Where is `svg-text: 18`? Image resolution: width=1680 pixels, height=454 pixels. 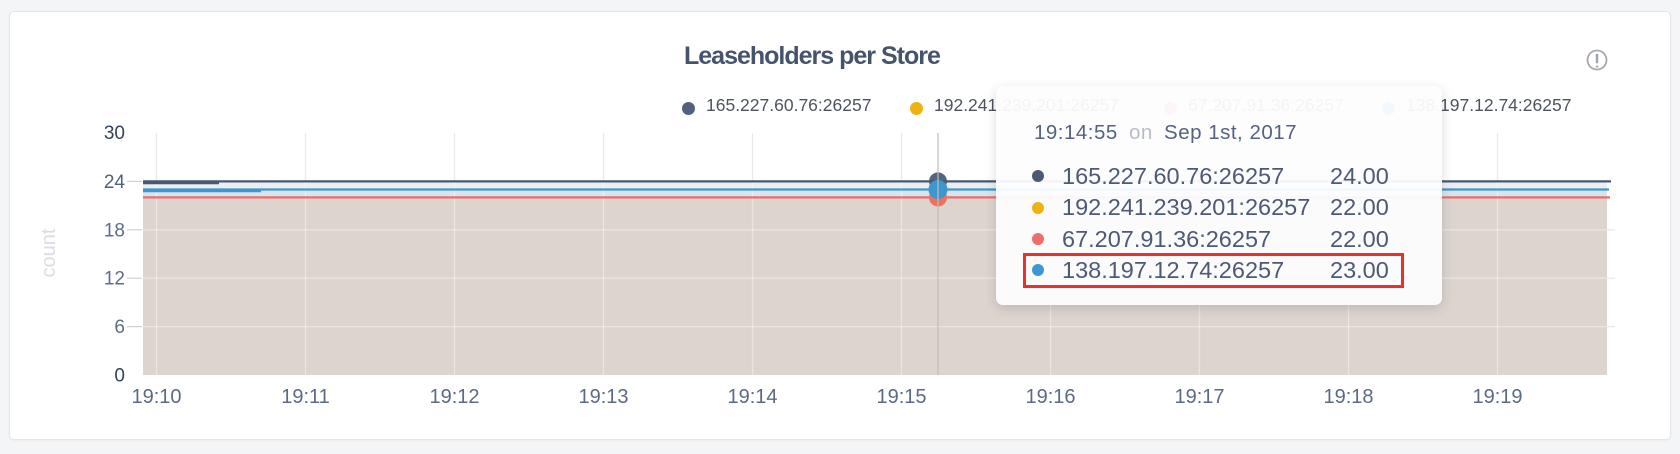 svg-text: 18 is located at coordinates (114, 230).